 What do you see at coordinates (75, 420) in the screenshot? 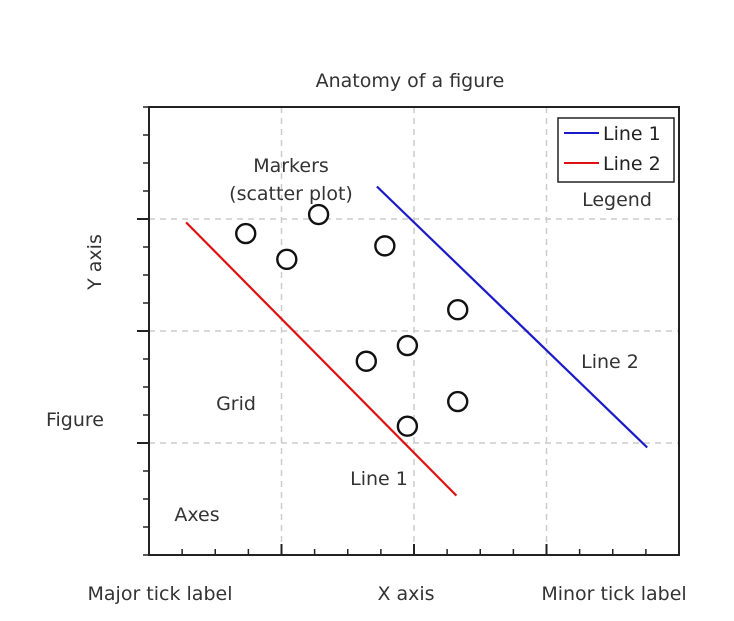
I see `annotation-figure: Figure` at bounding box center [75, 420].